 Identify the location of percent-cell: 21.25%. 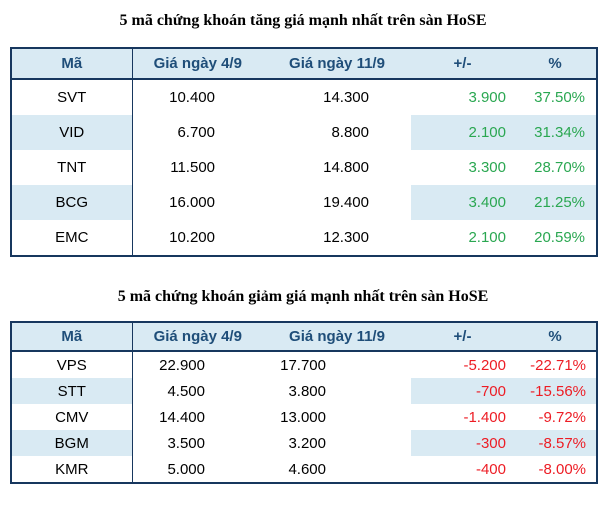
(555, 202).